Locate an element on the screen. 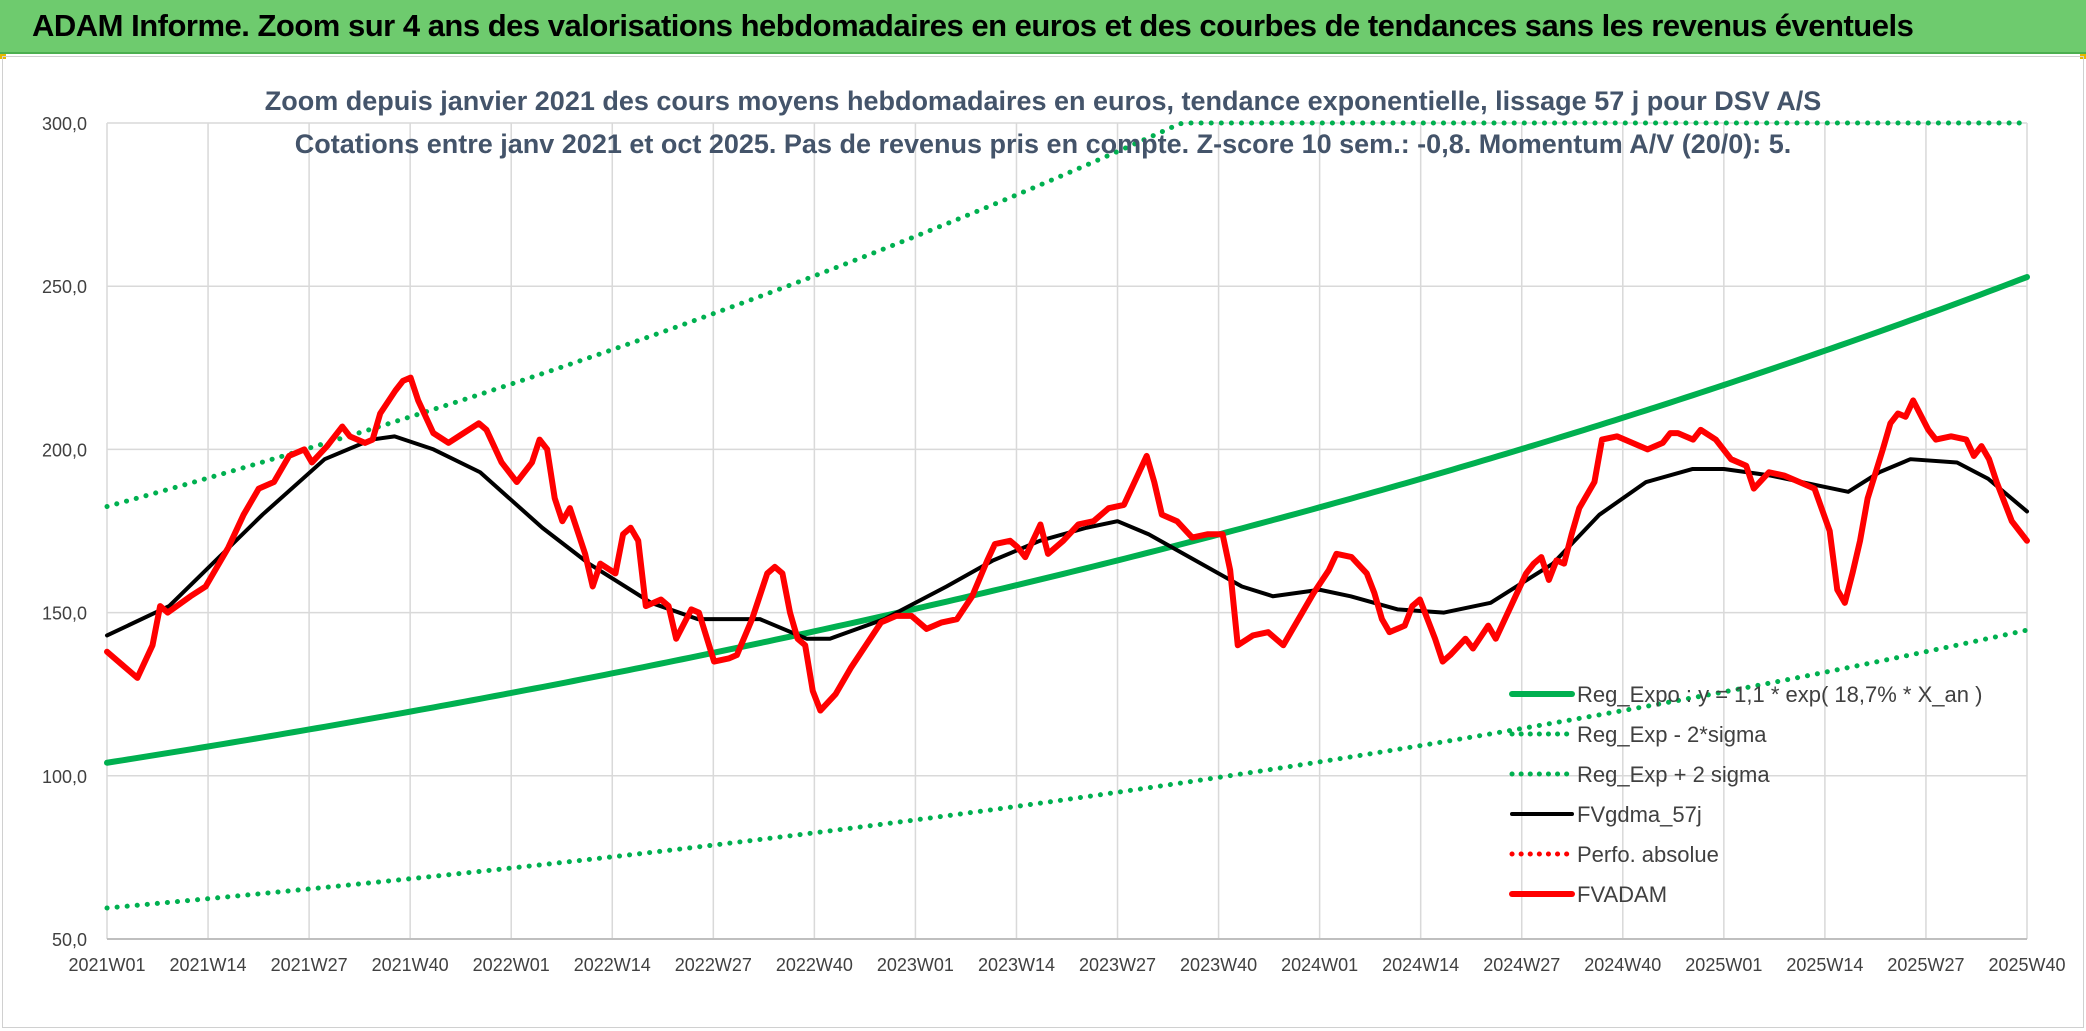 Image resolution: width=2086 pixels, height=1031 pixels. y-tick-label: 50,0 is located at coordinates (69, 940).